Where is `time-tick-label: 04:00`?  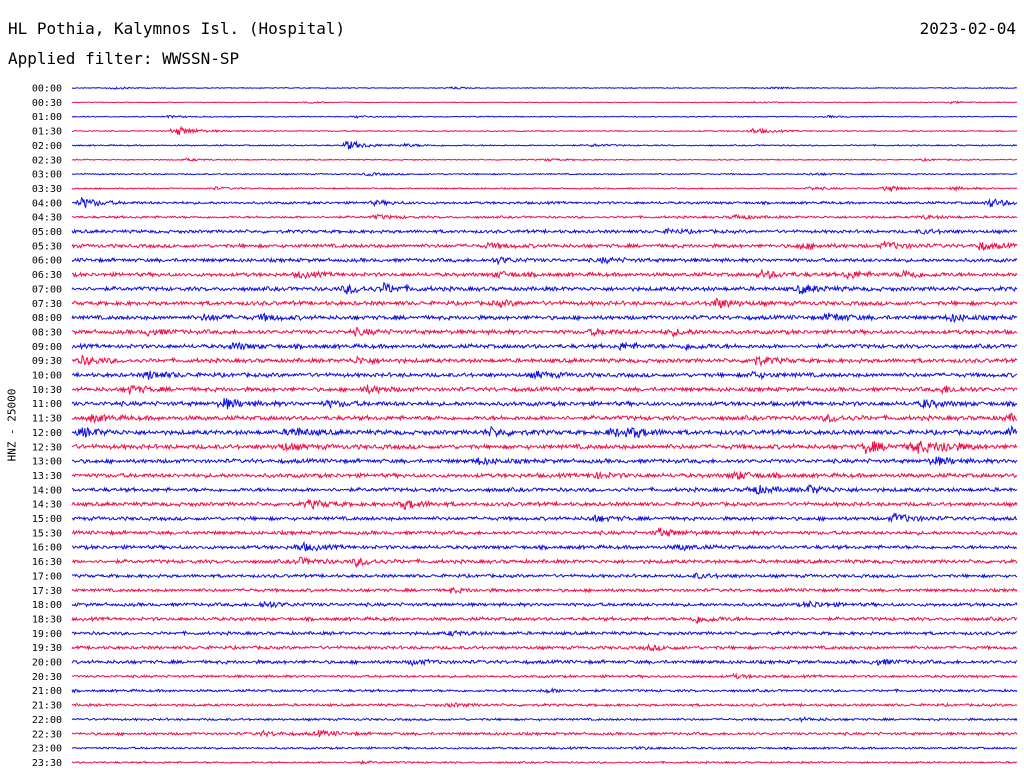 time-tick-label: 04:00 is located at coordinates (47, 203).